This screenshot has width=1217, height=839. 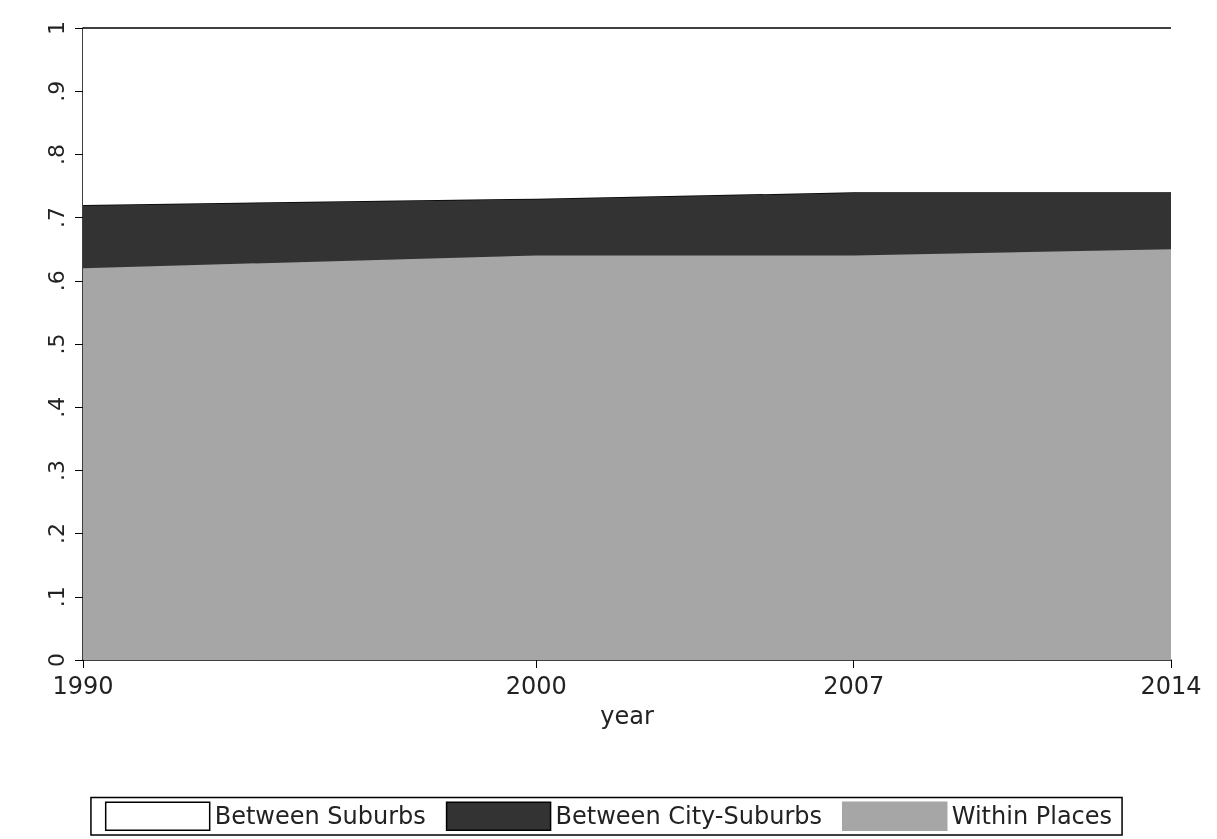 I want to click on y-tick-label: .2, so click(x=56, y=534).